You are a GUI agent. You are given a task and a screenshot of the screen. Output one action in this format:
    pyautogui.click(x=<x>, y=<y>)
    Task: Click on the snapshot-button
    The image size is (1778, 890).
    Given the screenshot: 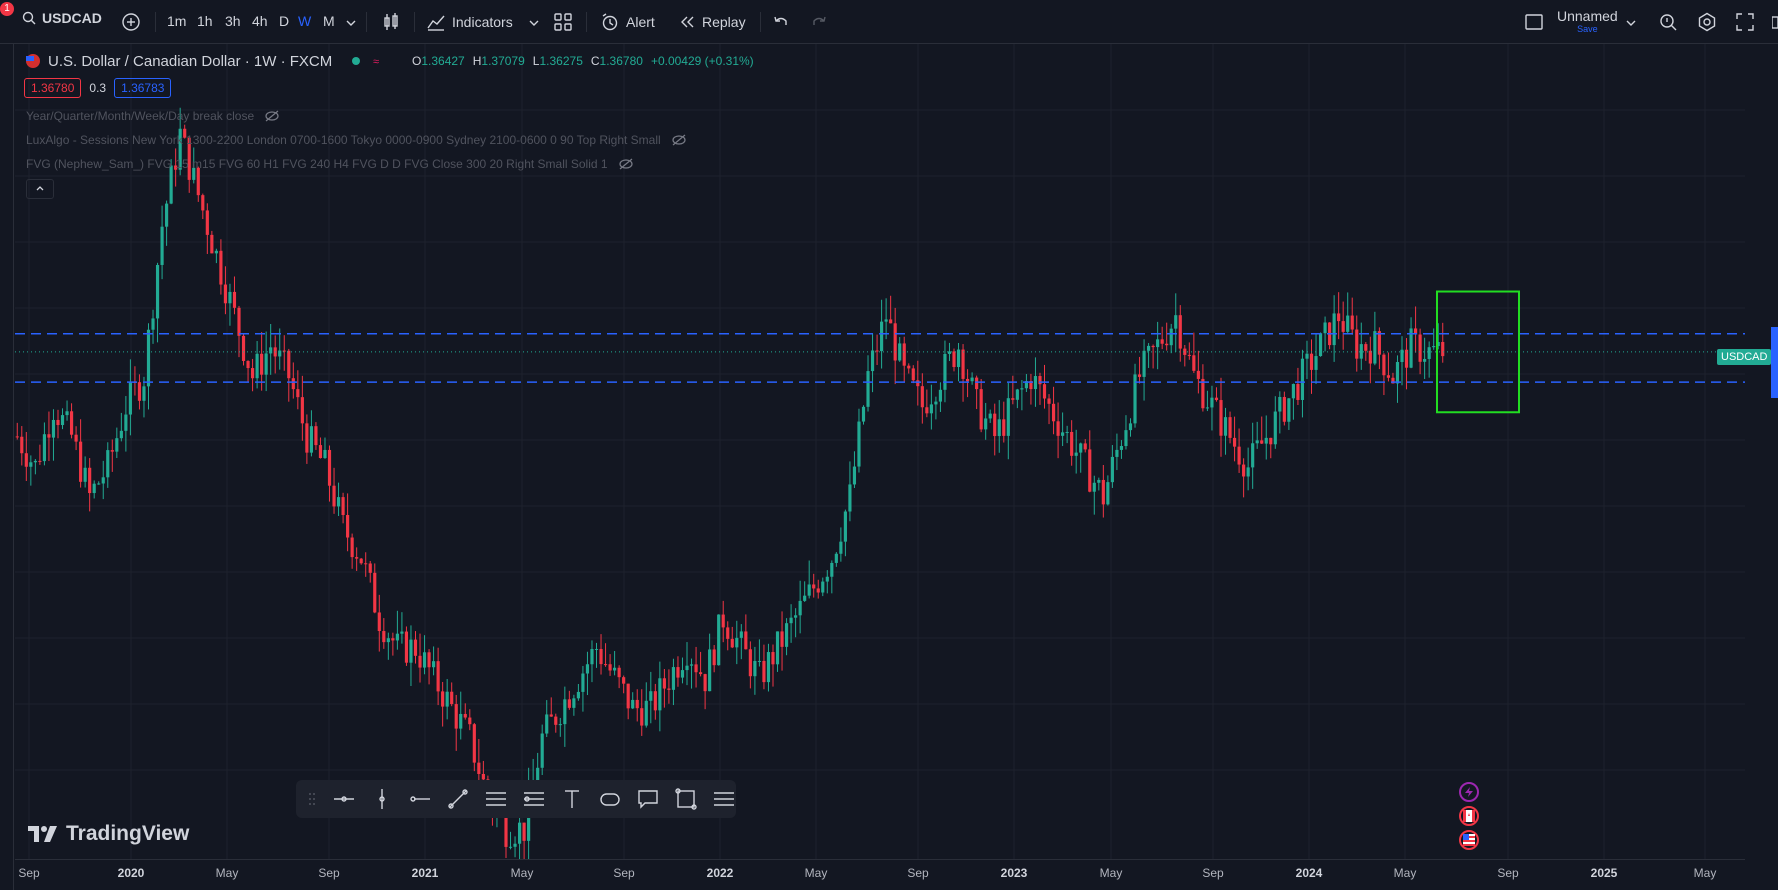 What is the action you would take?
    pyautogui.click(x=1774, y=24)
    